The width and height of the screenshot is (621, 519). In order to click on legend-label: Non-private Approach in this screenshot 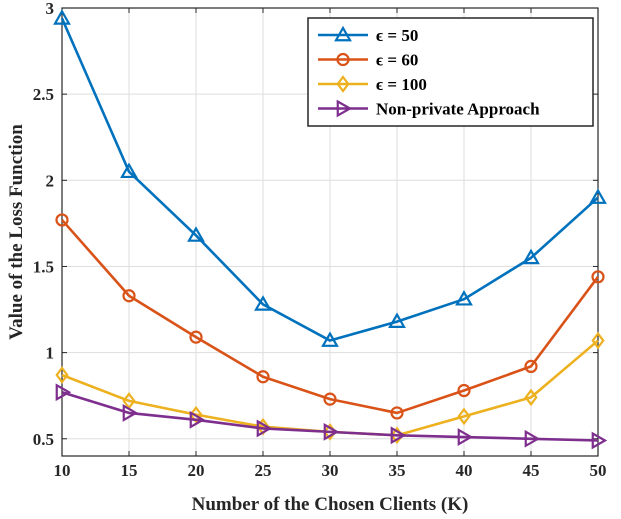, I will do `click(458, 109)`.